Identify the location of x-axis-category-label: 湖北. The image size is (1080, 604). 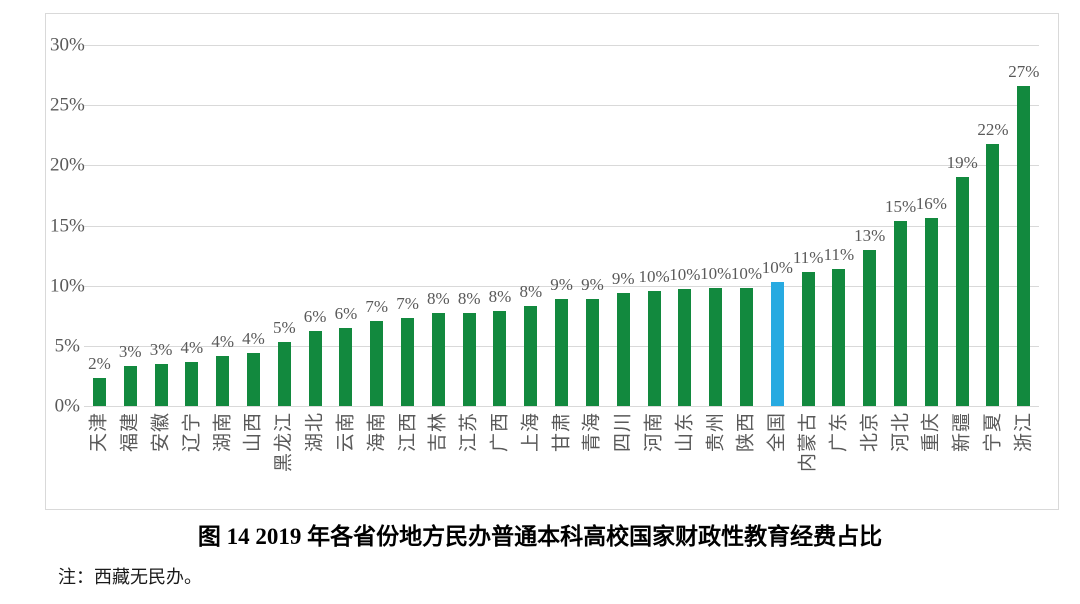
(315, 432).